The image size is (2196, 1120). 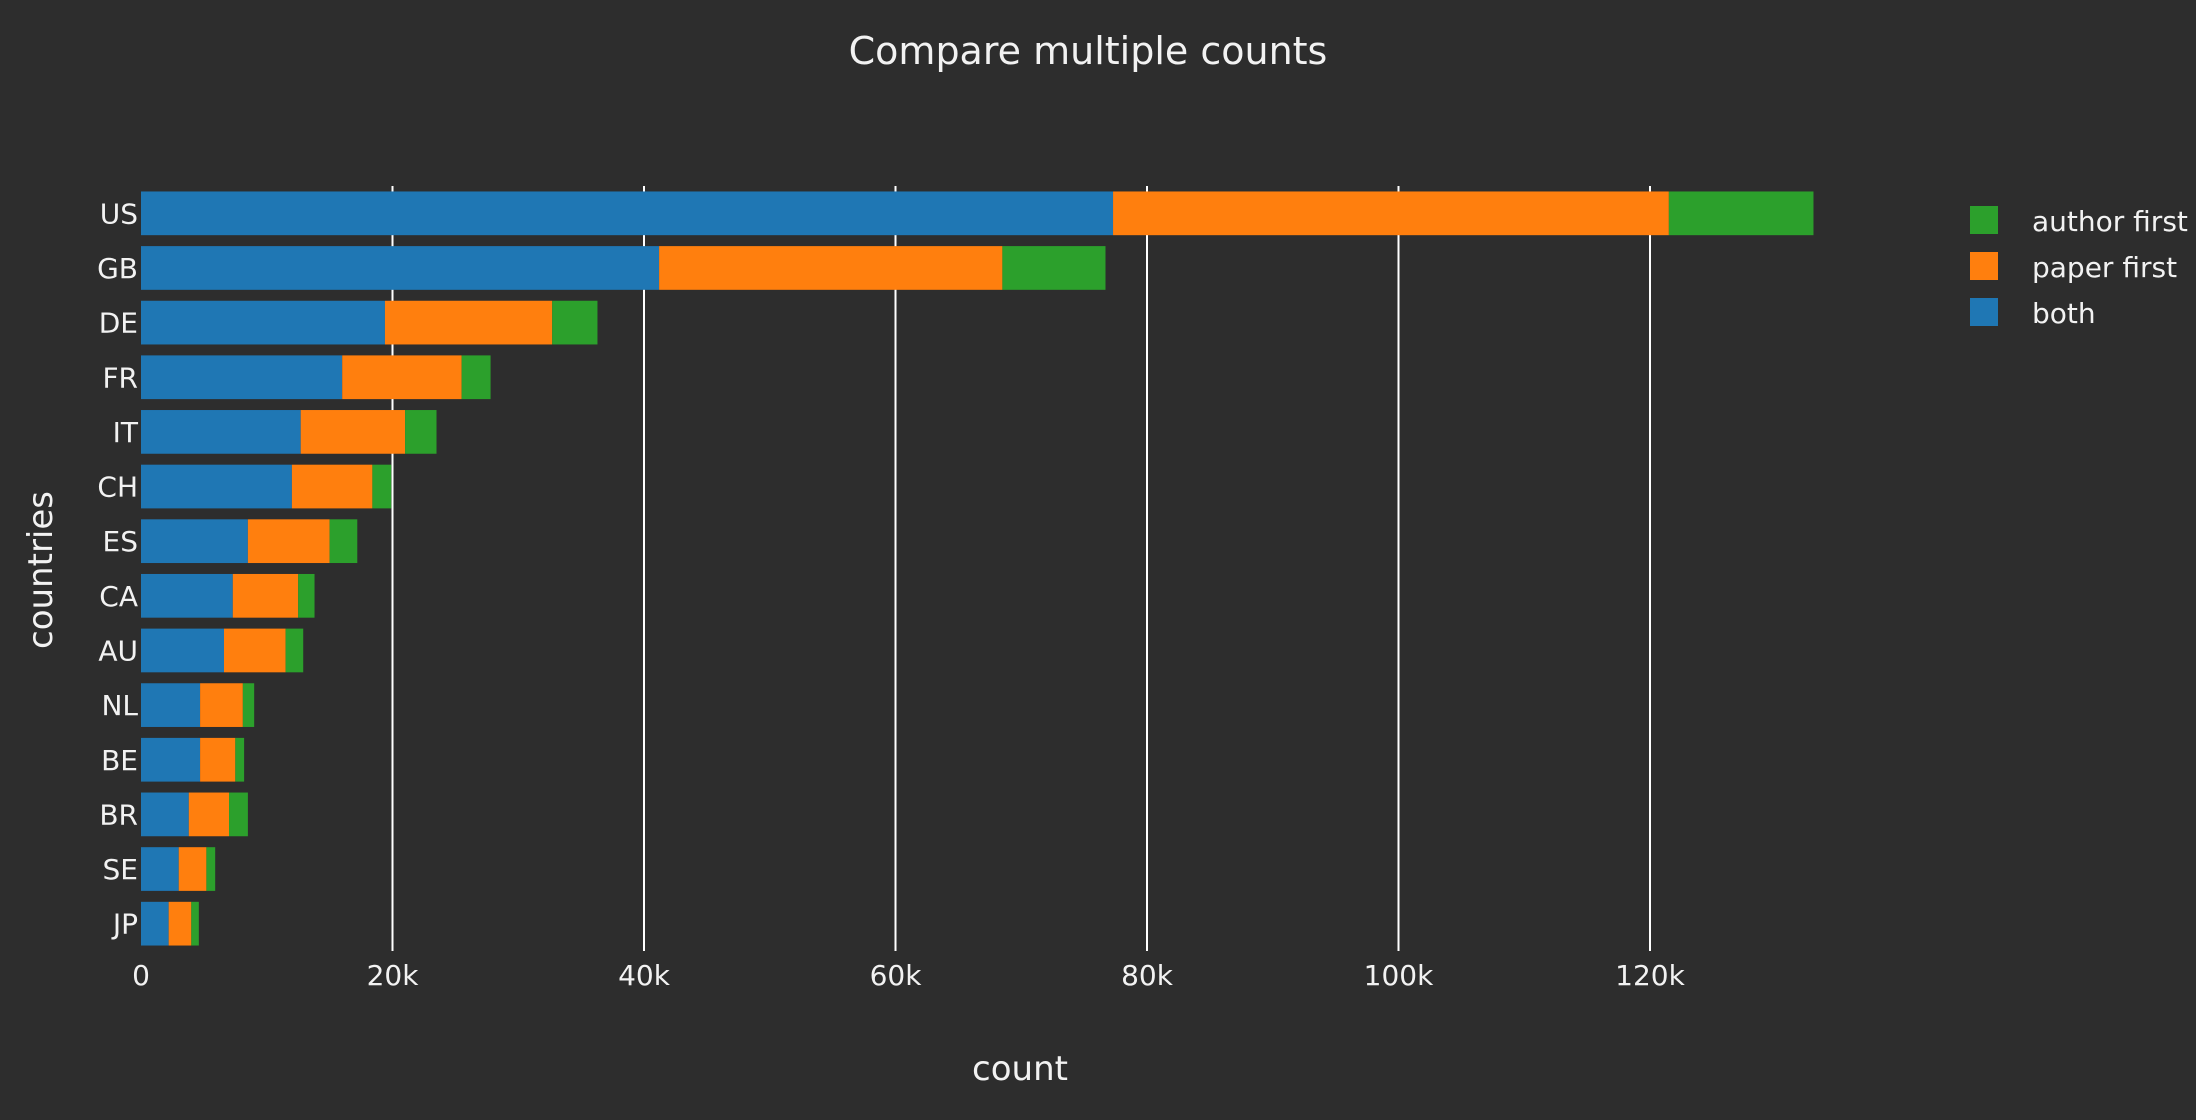 What do you see at coordinates (221, 705) in the screenshot?
I see `bar-paper-first-nl` at bounding box center [221, 705].